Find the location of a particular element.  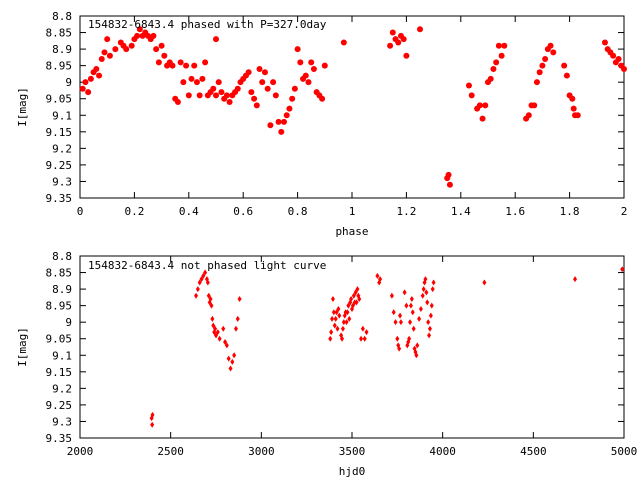

x-tick-label: 2 is located at coordinates (624, 211).